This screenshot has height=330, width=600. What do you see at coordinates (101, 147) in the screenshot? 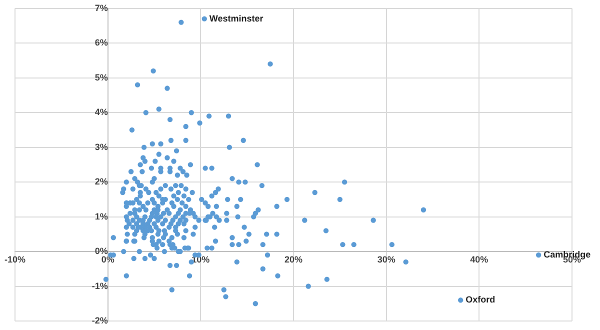
I see `y-tick-label: 3%` at bounding box center [101, 147].